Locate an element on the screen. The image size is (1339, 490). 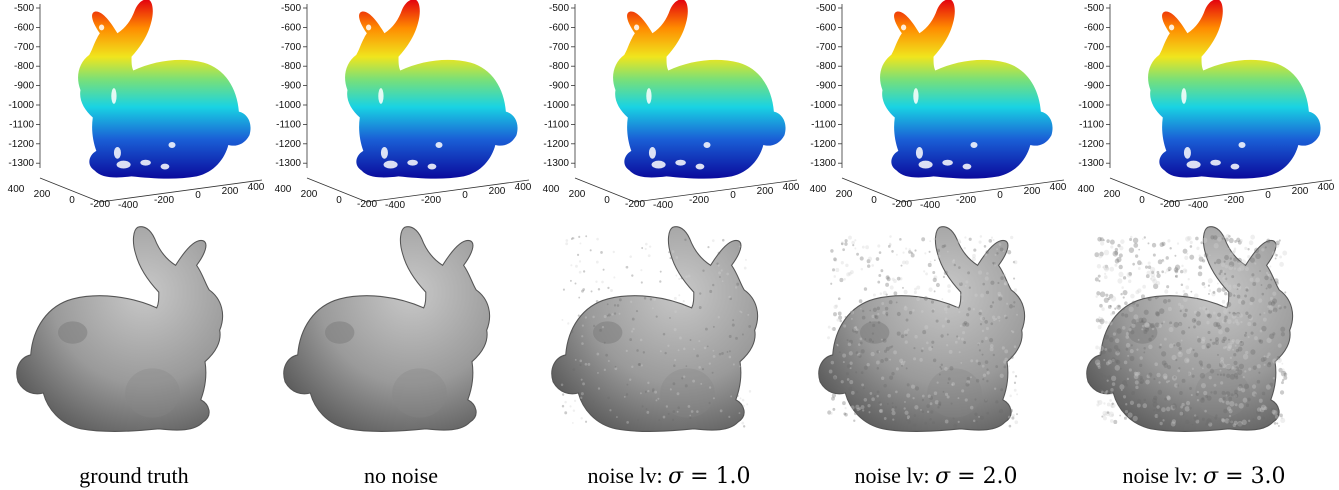
sigma-value: 1.0 is located at coordinates (733, 476).